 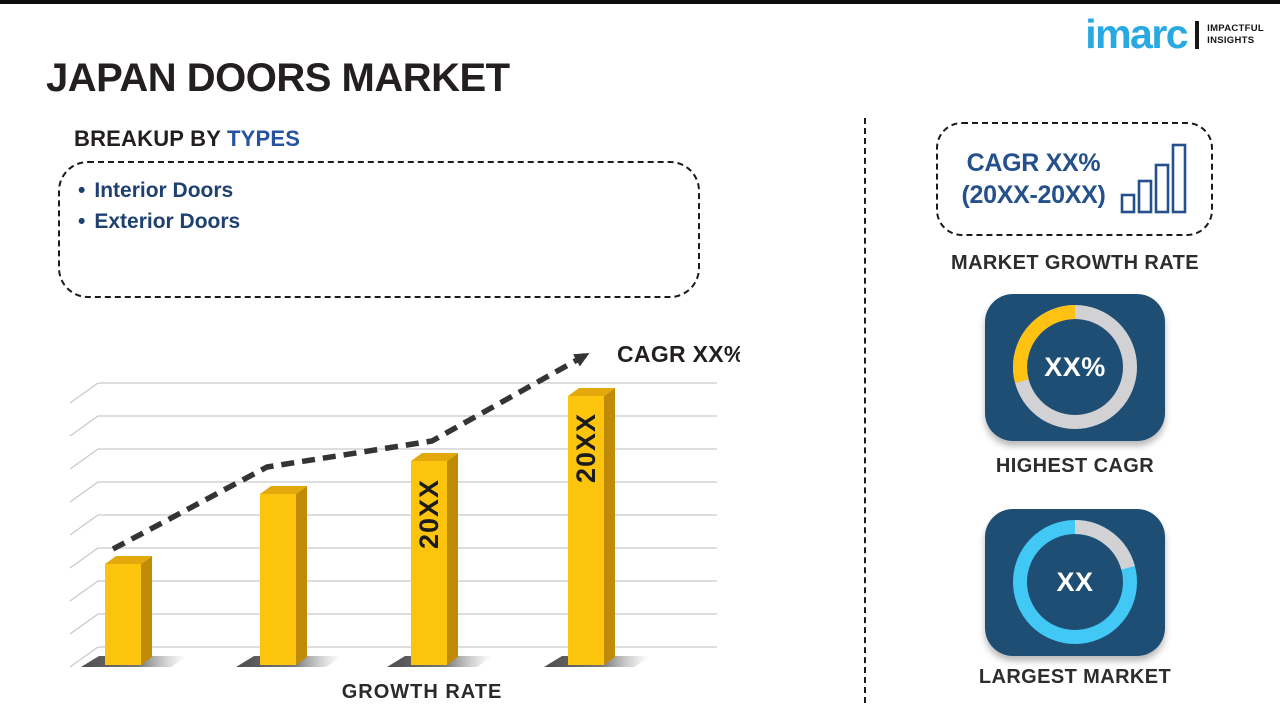 What do you see at coordinates (1034, 179) in the screenshot?
I see `cagr-range-text: CAGR XX% (20XX-20XX)` at bounding box center [1034, 179].